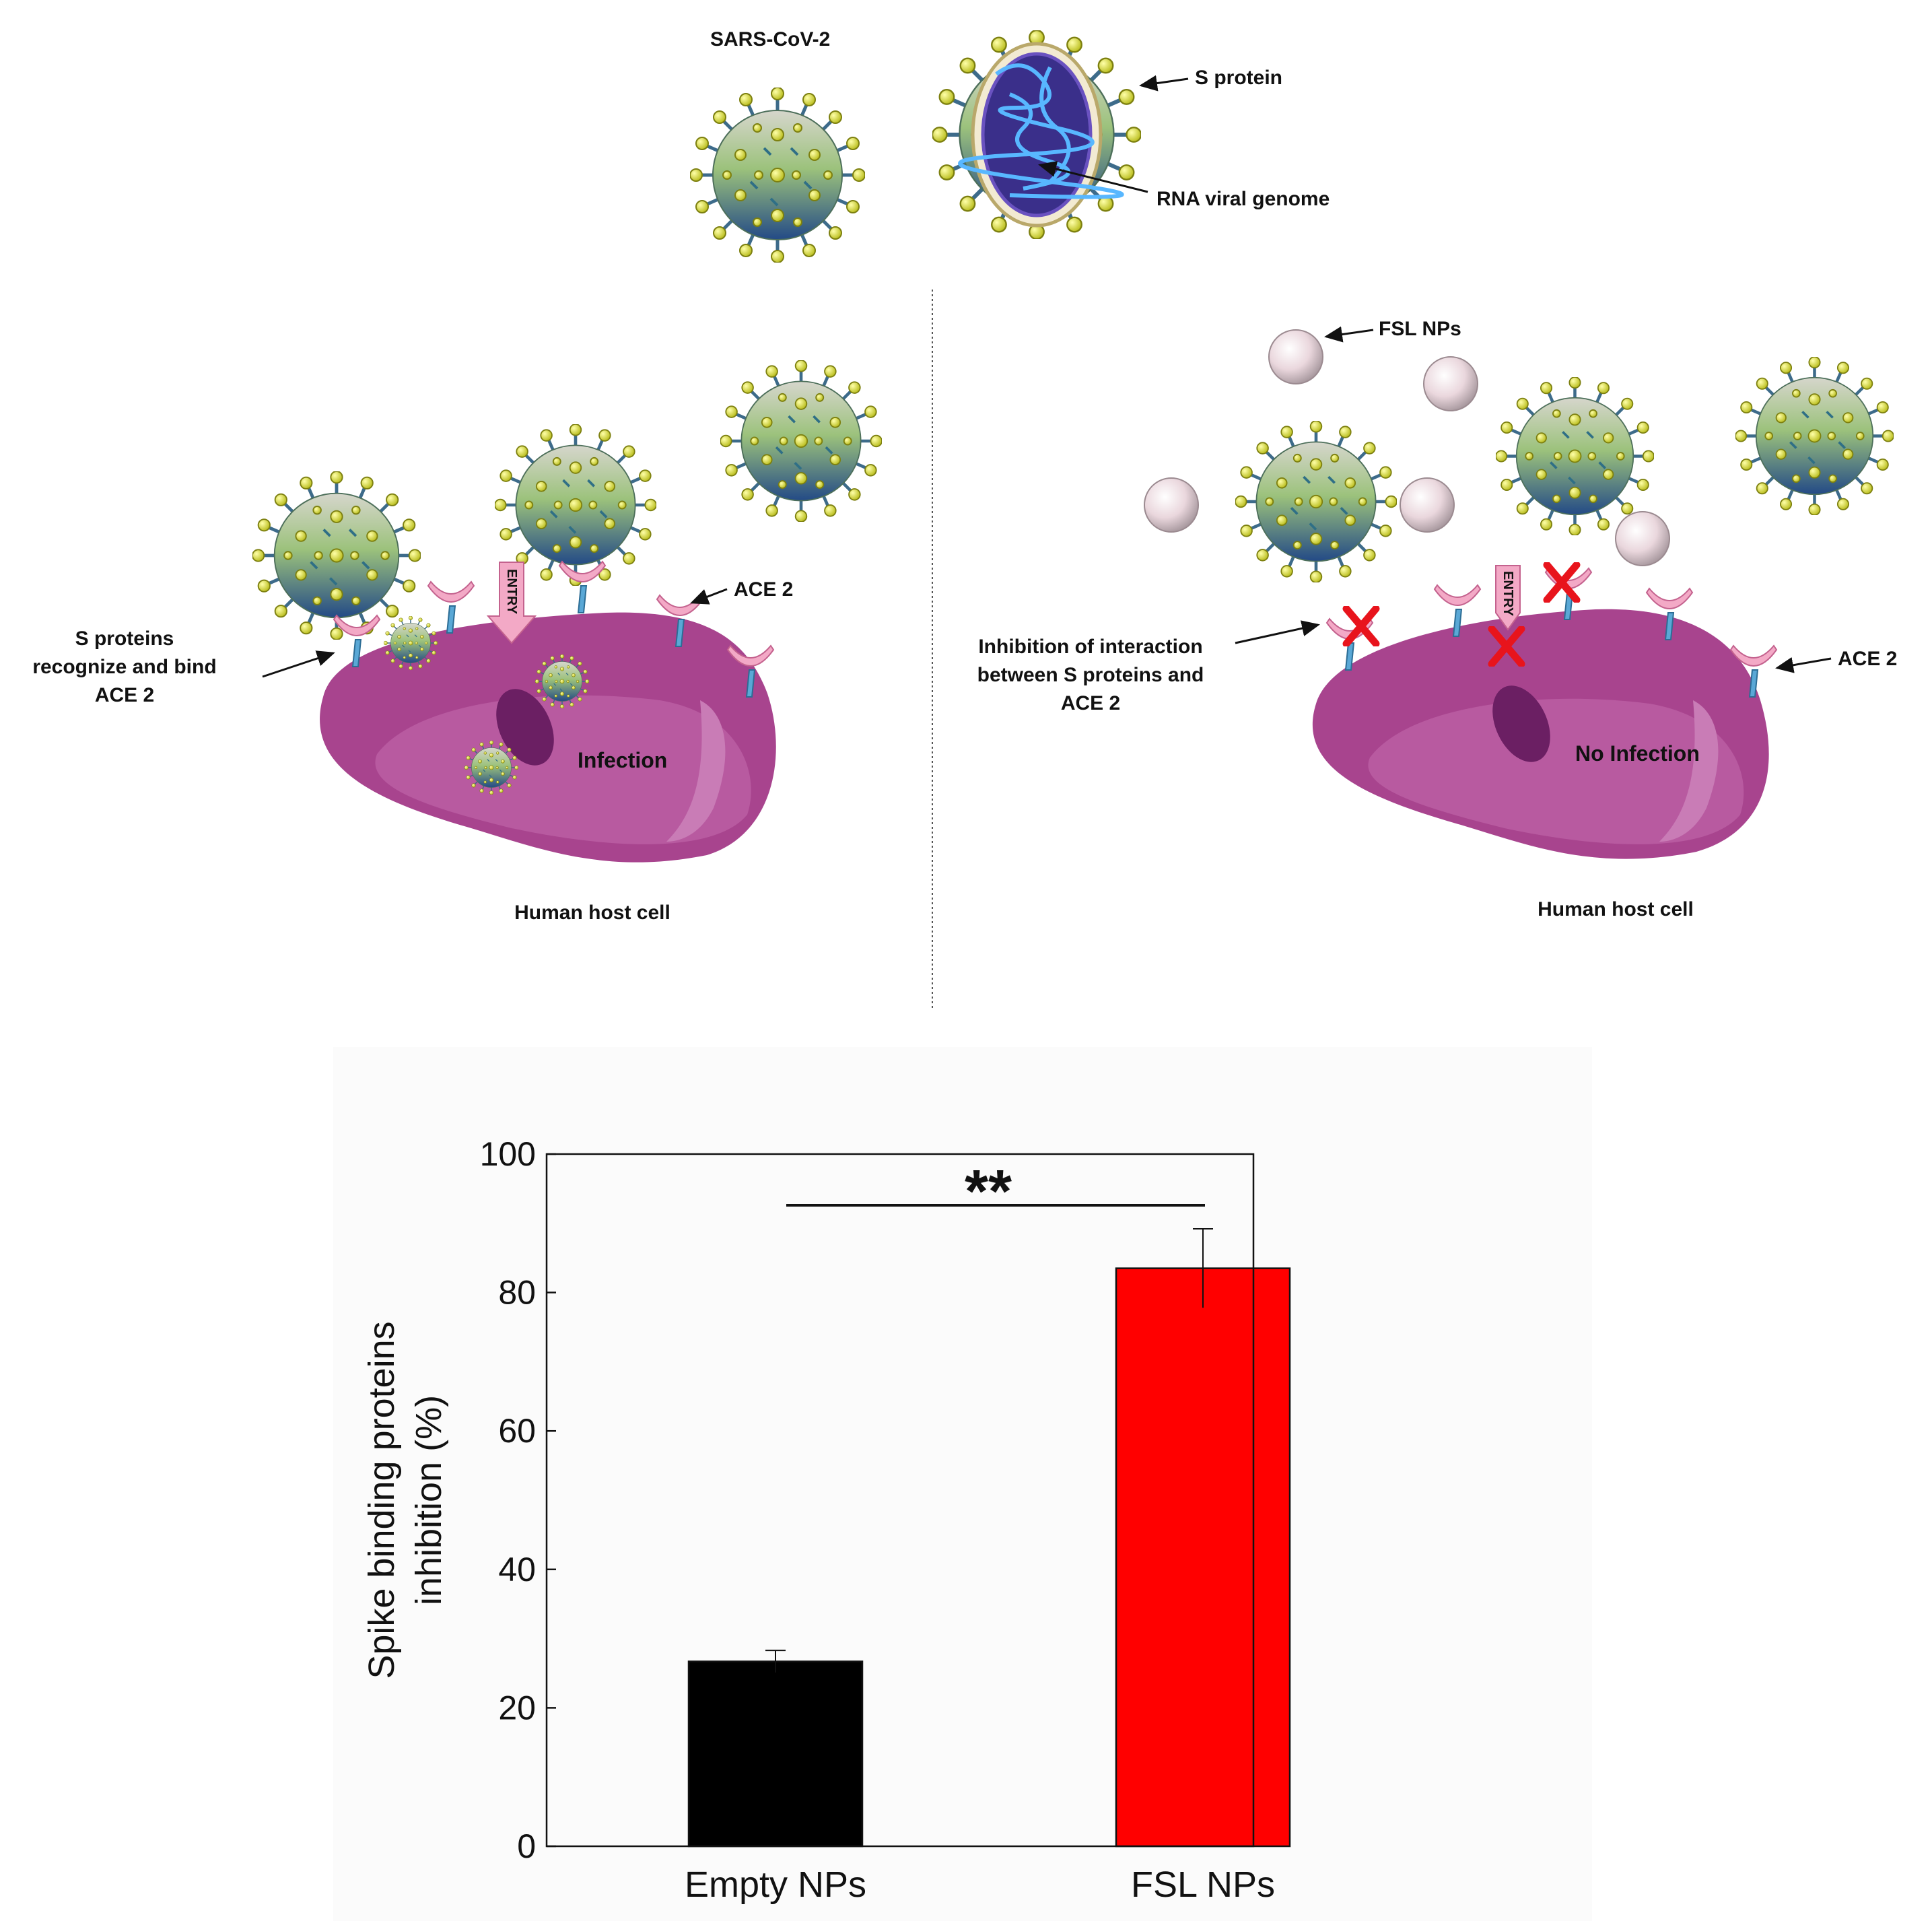 The image size is (1932, 1921). Describe the element at coordinates (1277, 632) in the screenshot. I see `inhibition-arrow` at that location.